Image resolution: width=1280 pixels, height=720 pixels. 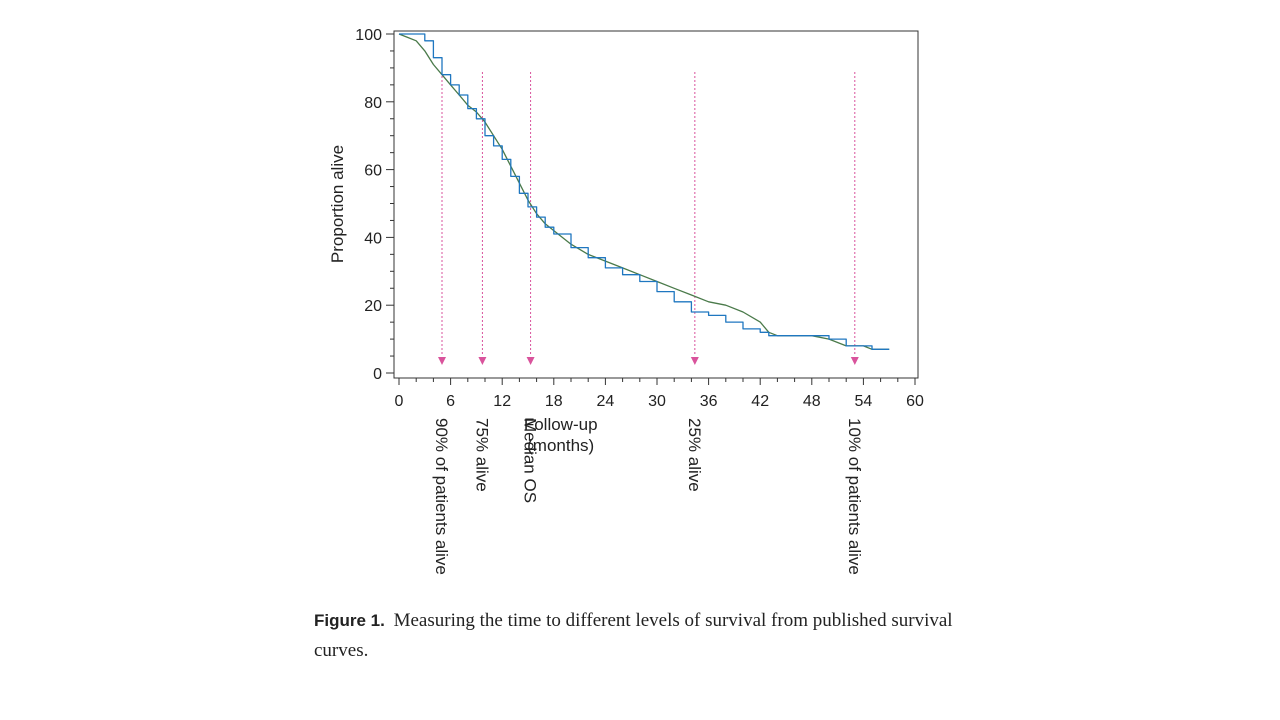 What do you see at coordinates (561, 424) in the screenshot?
I see `x-axis-label-line: Follow-up` at bounding box center [561, 424].